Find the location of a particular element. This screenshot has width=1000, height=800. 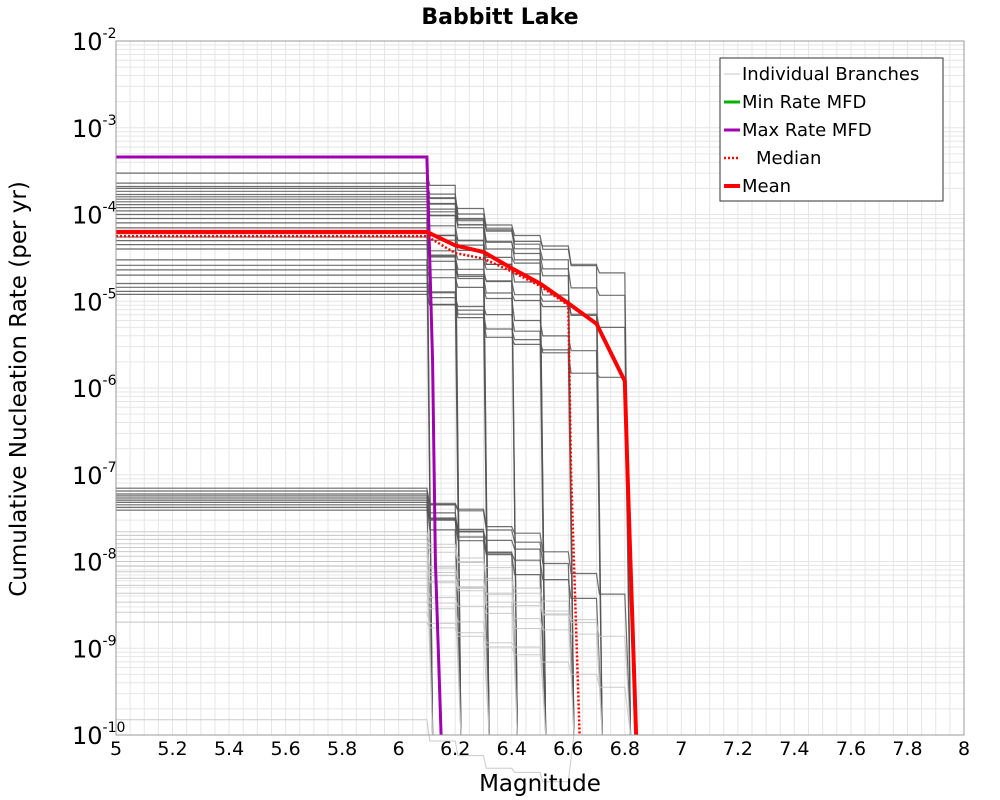

x-tick-label: 5.4 is located at coordinates (229, 749).